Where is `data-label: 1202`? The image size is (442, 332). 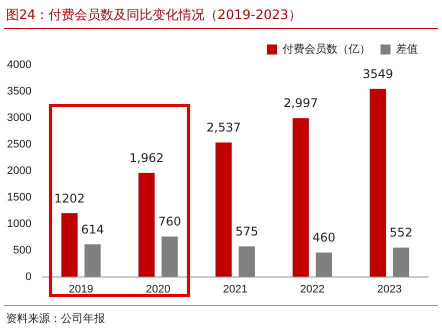
data-label: 1202 is located at coordinates (69, 198).